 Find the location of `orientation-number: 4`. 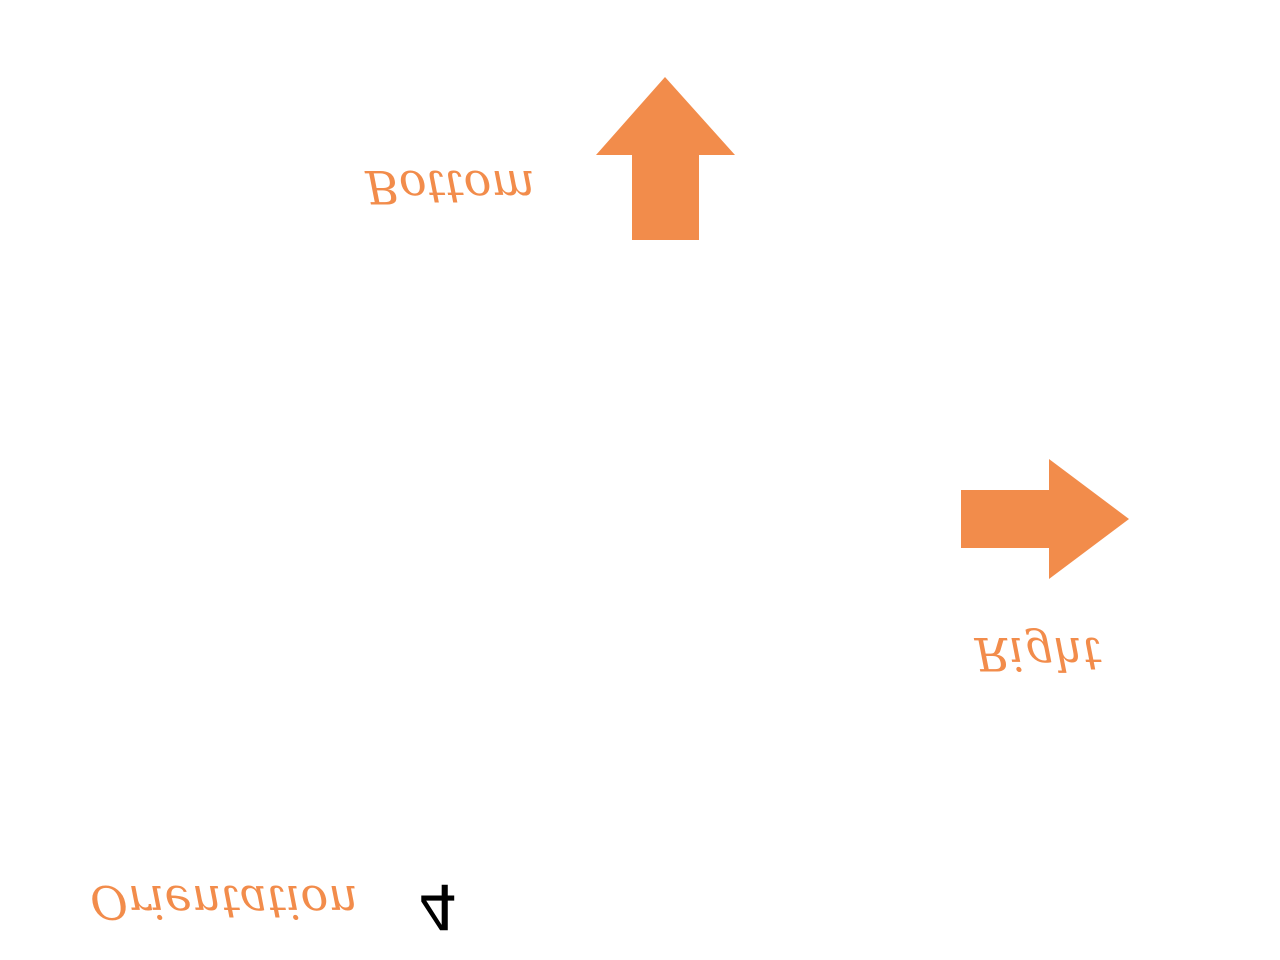

orientation-number: 4 is located at coordinates (437, 906).